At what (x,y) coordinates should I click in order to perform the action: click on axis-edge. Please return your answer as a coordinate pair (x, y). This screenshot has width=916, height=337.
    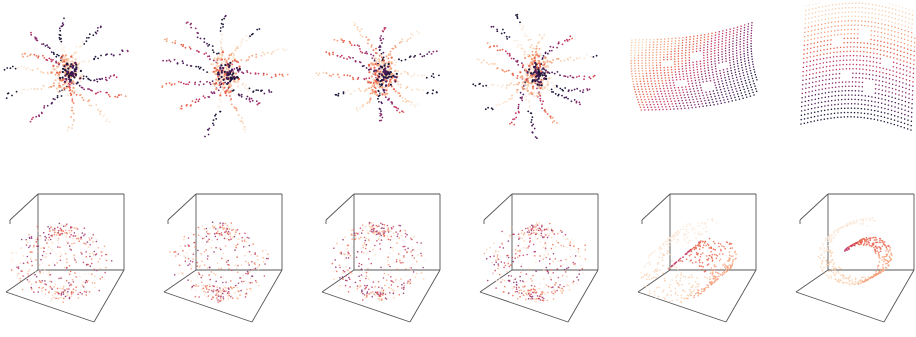
    Looking at the image, I should click on (267, 296).